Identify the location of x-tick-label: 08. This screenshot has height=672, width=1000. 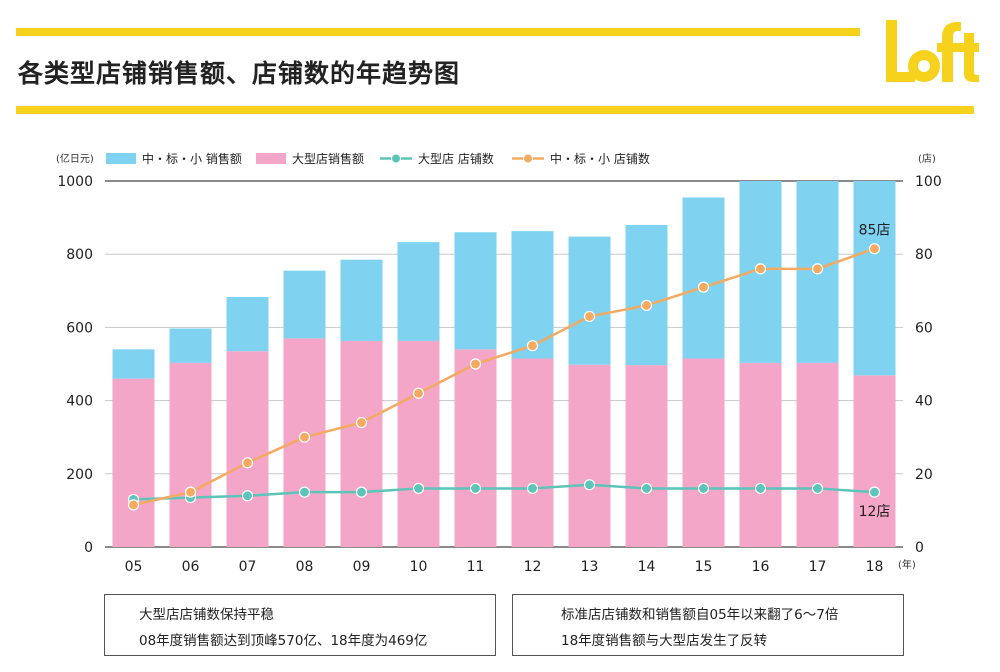
(305, 567).